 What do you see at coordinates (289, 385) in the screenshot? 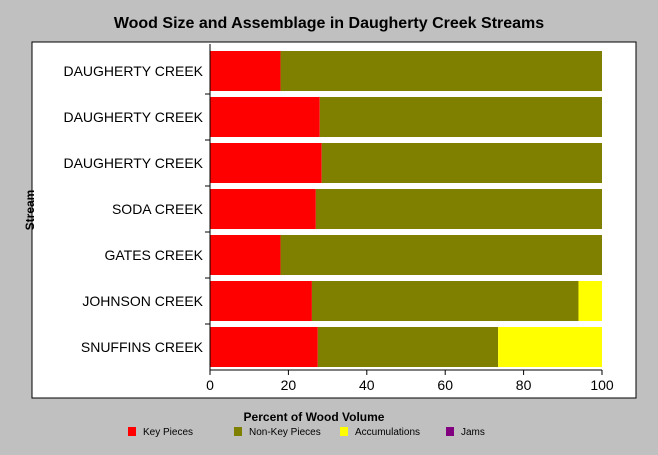
I see `x-tick-label: 20` at bounding box center [289, 385].